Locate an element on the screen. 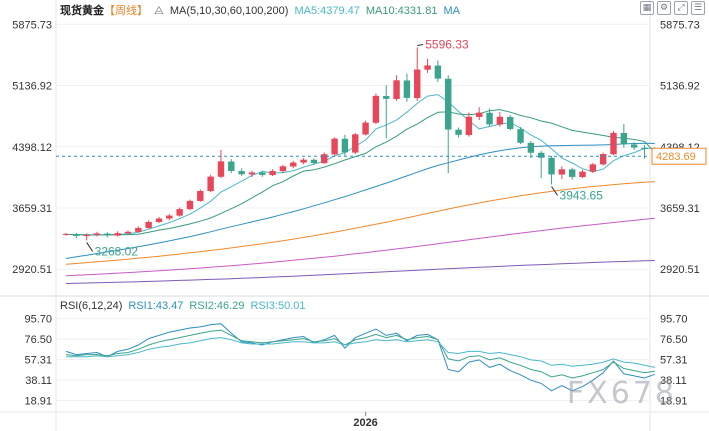  rsi1-line is located at coordinates (360, 357).